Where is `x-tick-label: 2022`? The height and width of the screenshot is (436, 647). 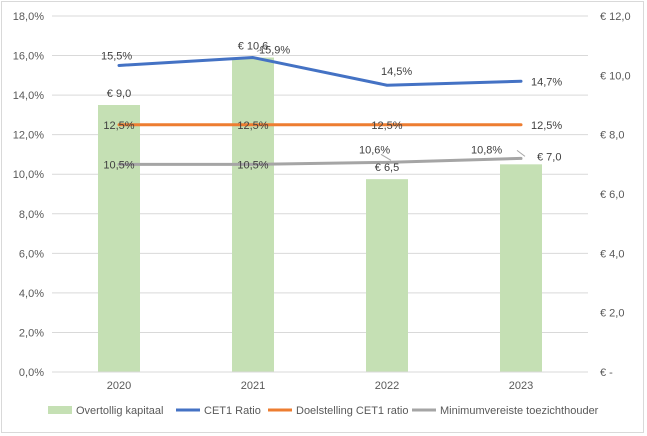
x-tick-label: 2022 is located at coordinates (387, 386).